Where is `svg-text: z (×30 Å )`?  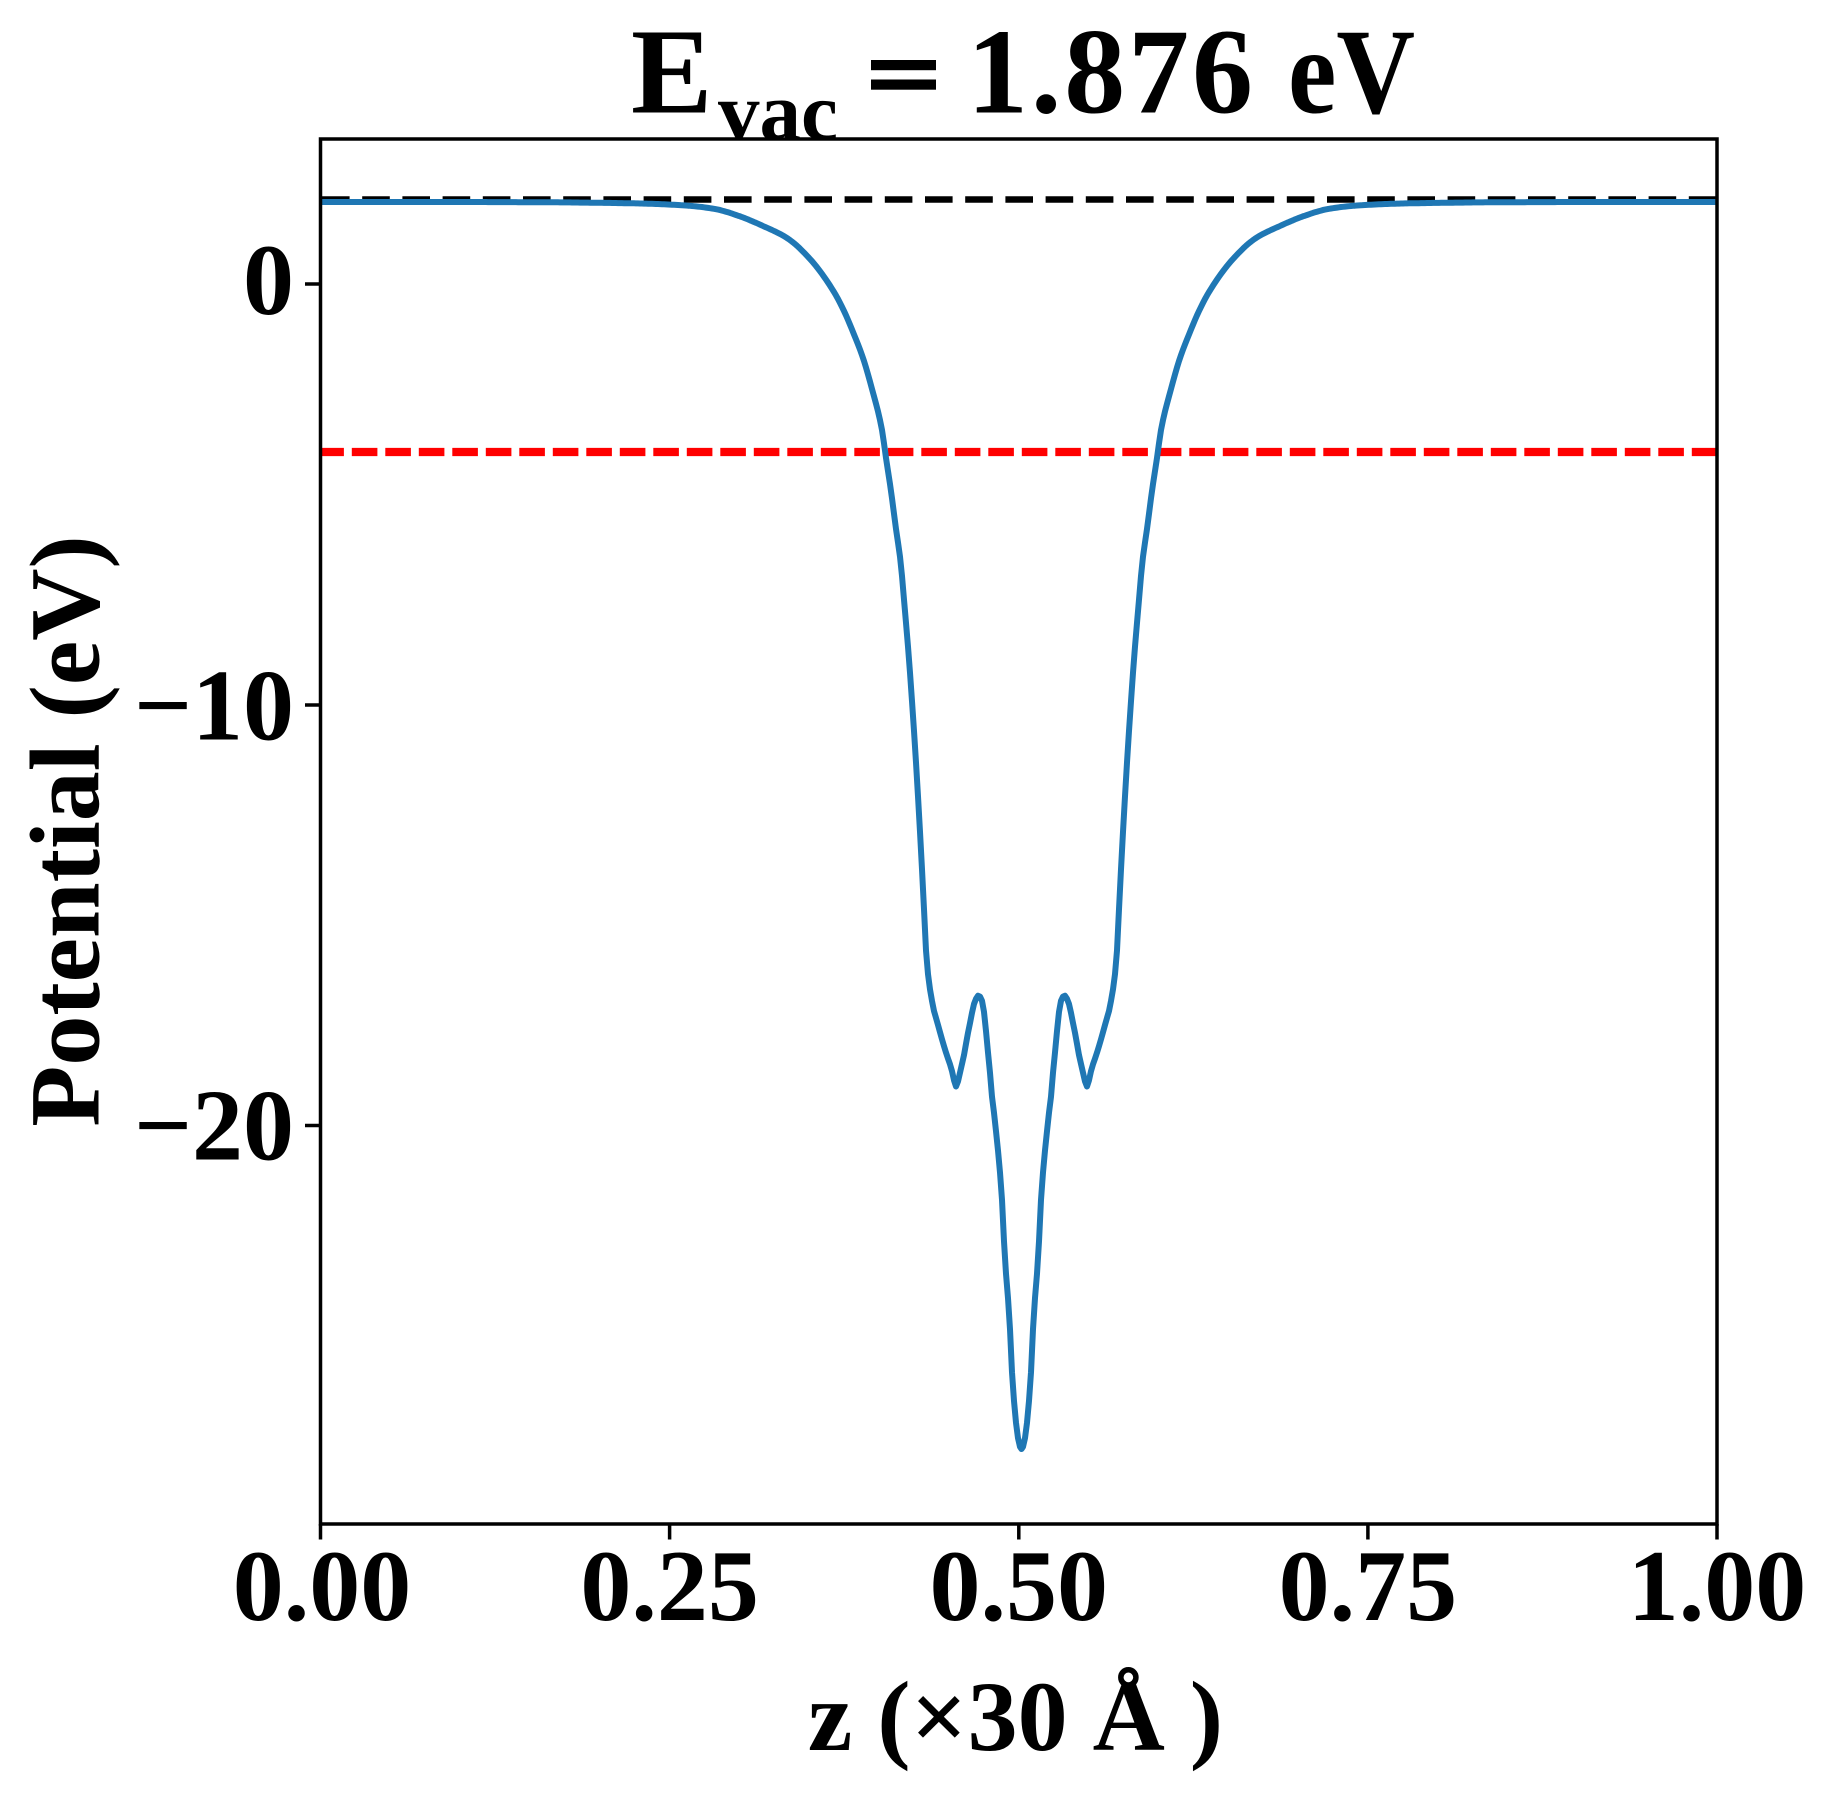
svg-text: z (×30 Å ) is located at coordinates (1015, 1716).